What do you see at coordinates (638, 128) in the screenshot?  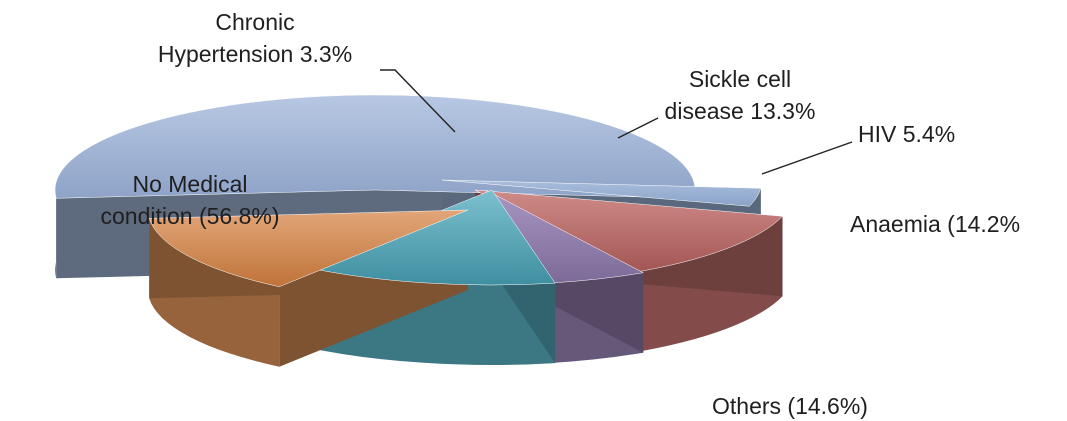 I see `leader-line-sickle-cell` at bounding box center [638, 128].